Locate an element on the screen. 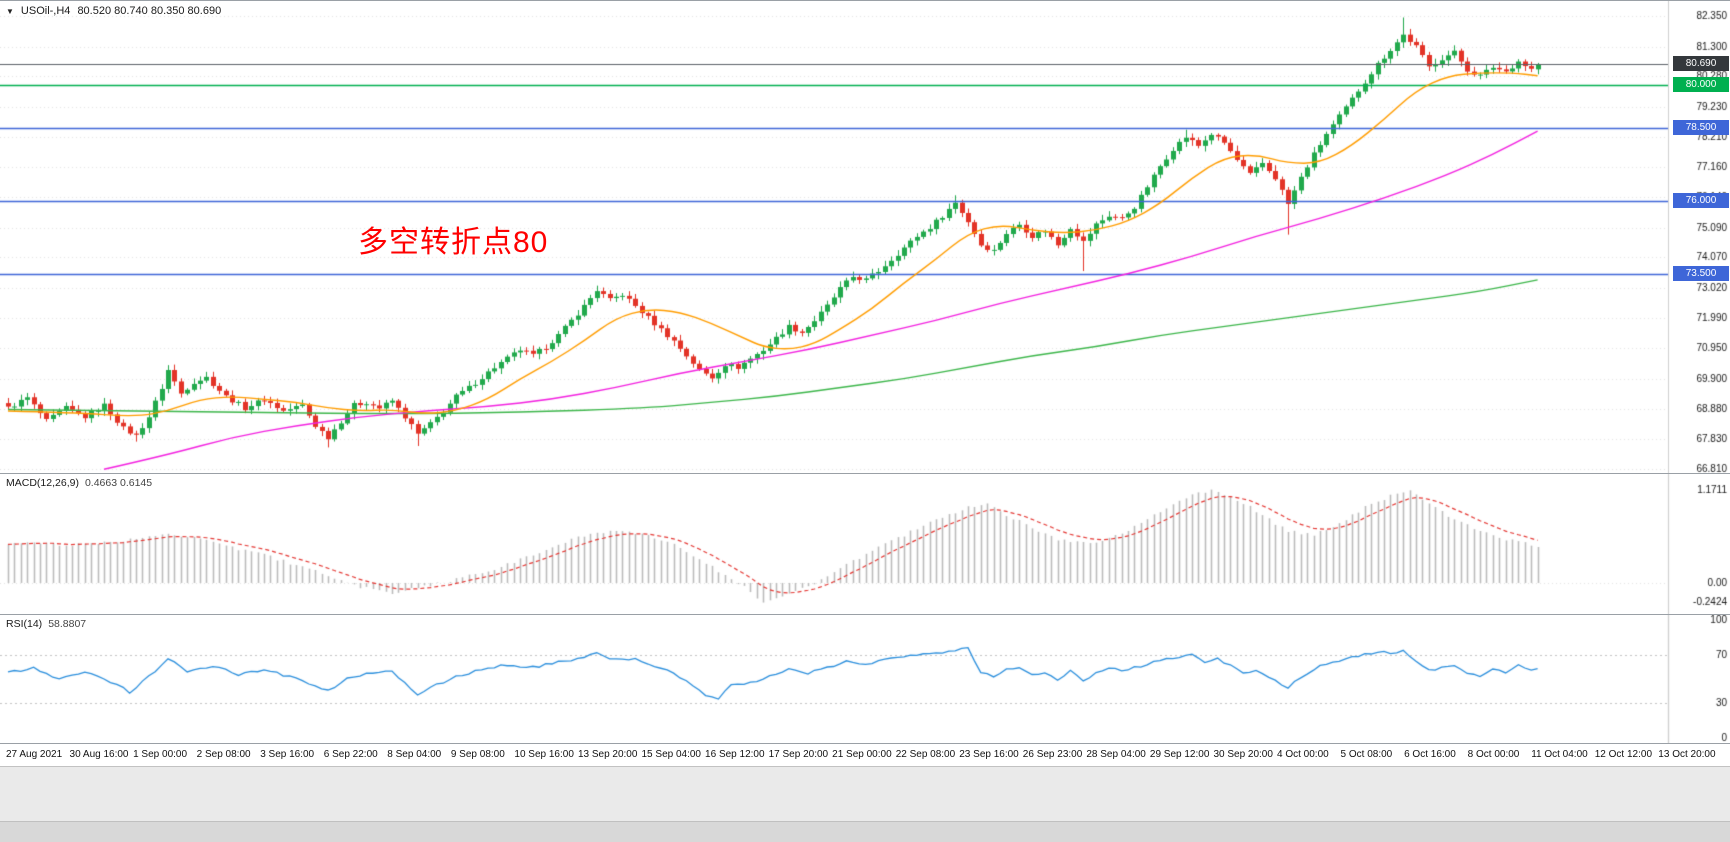 The height and width of the screenshot is (842, 1730). date-label: 30 Aug 16:00 is located at coordinates (99, 754).